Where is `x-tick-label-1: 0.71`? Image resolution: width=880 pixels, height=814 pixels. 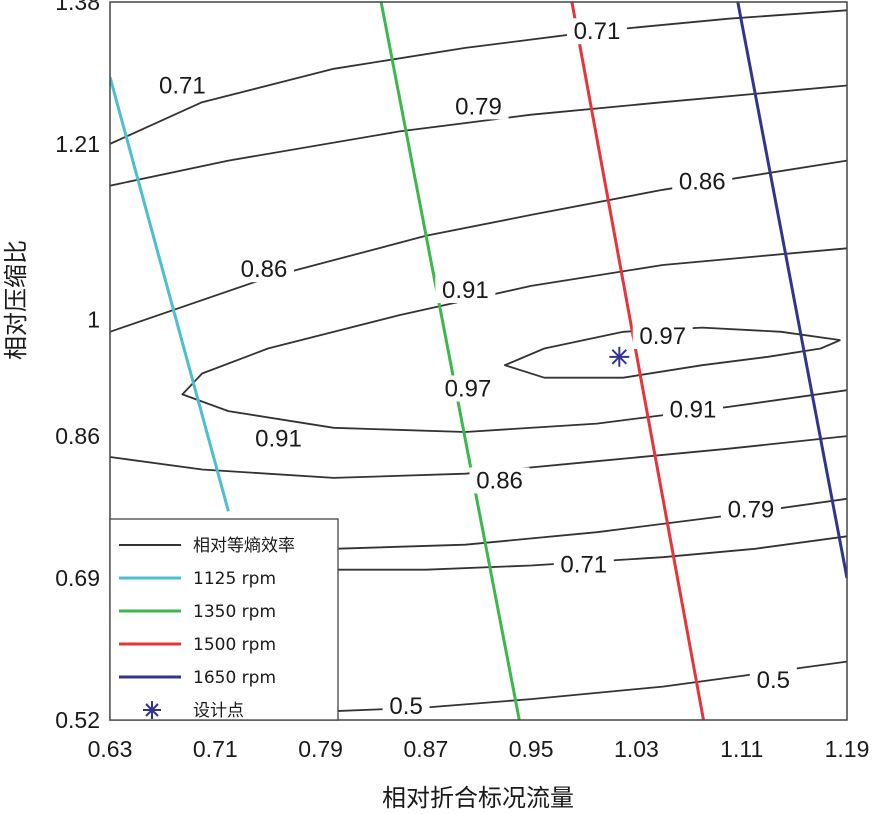 x-tick-label-1: 0.71 is located at coordinates (215, 749).